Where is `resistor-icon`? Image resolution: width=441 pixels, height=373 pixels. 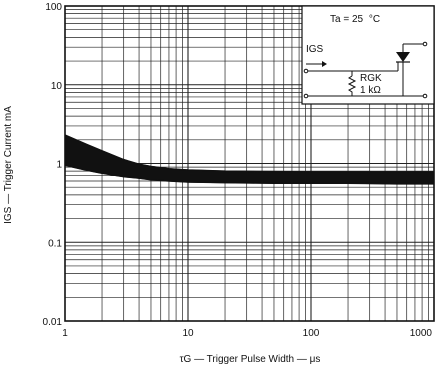
resistor-icon is located at coordinates (352, 85).